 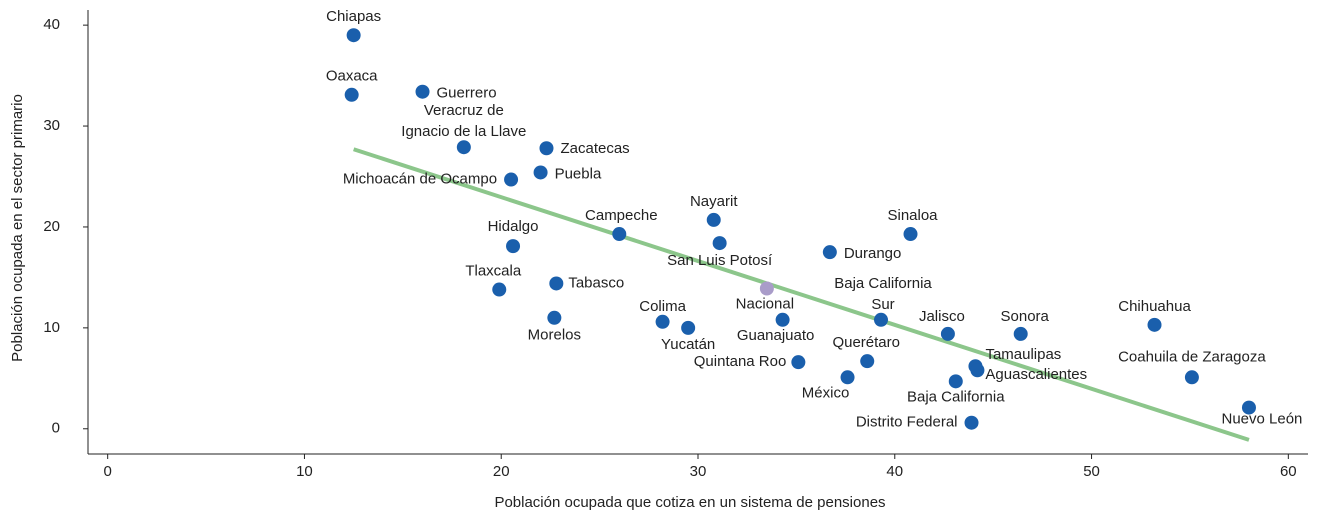 I want to click on label-line: Veracruz de, so click(x=464, y=110).